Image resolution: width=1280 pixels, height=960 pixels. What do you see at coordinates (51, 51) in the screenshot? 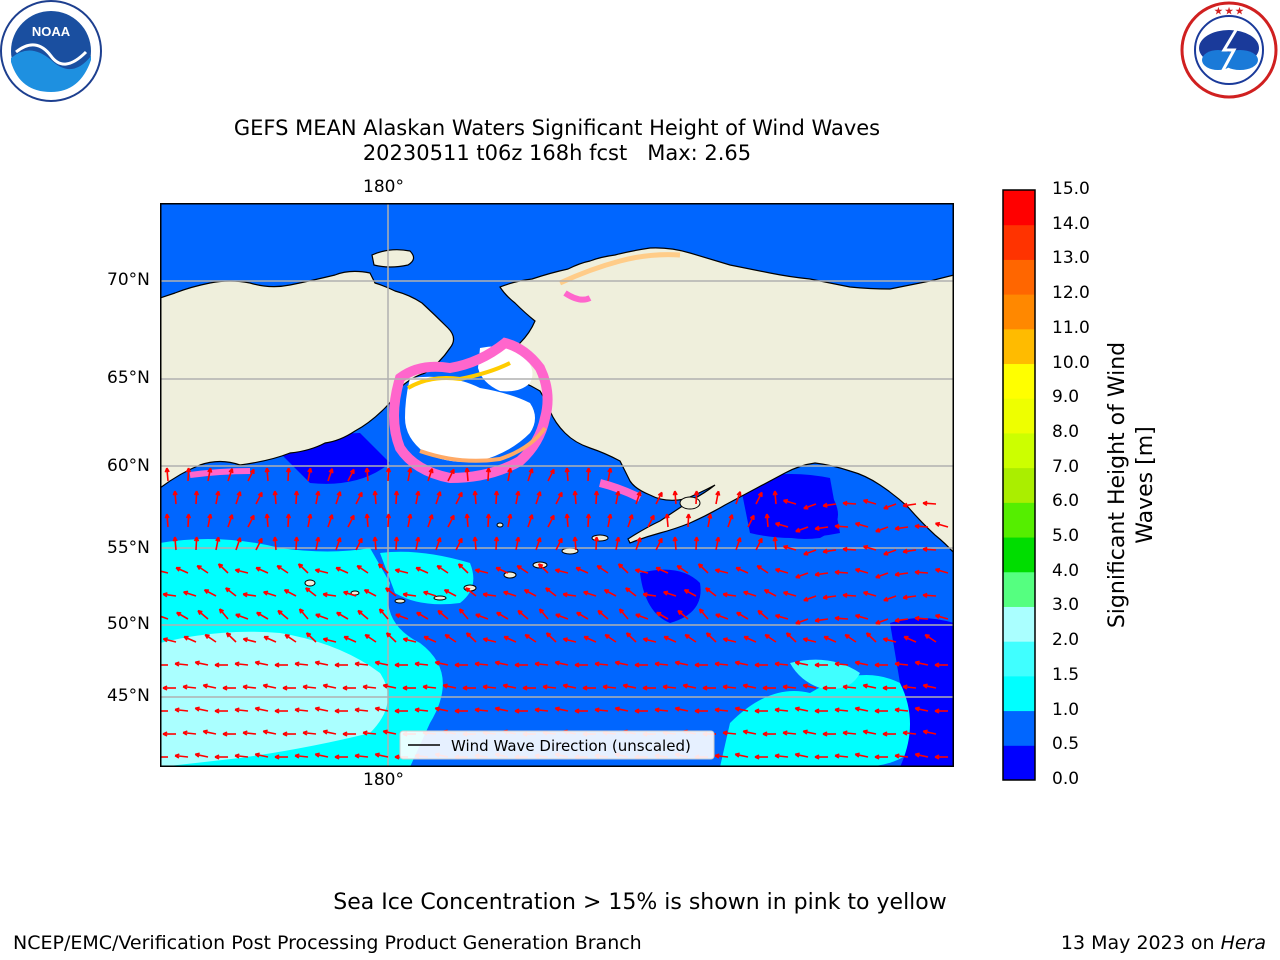
I see `noaa-logo: NOAA` at bounding box center [51, 51].